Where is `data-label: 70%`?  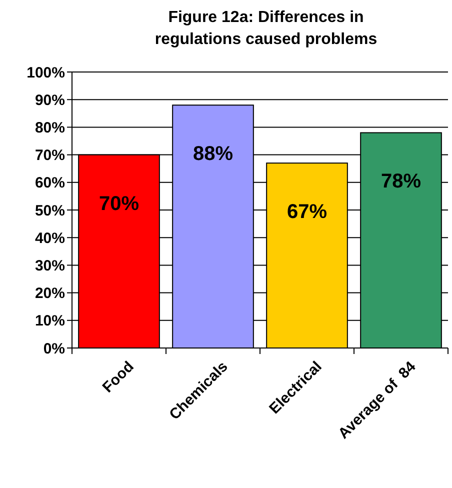
data-label: 70% is located at coordinates (119, 203).